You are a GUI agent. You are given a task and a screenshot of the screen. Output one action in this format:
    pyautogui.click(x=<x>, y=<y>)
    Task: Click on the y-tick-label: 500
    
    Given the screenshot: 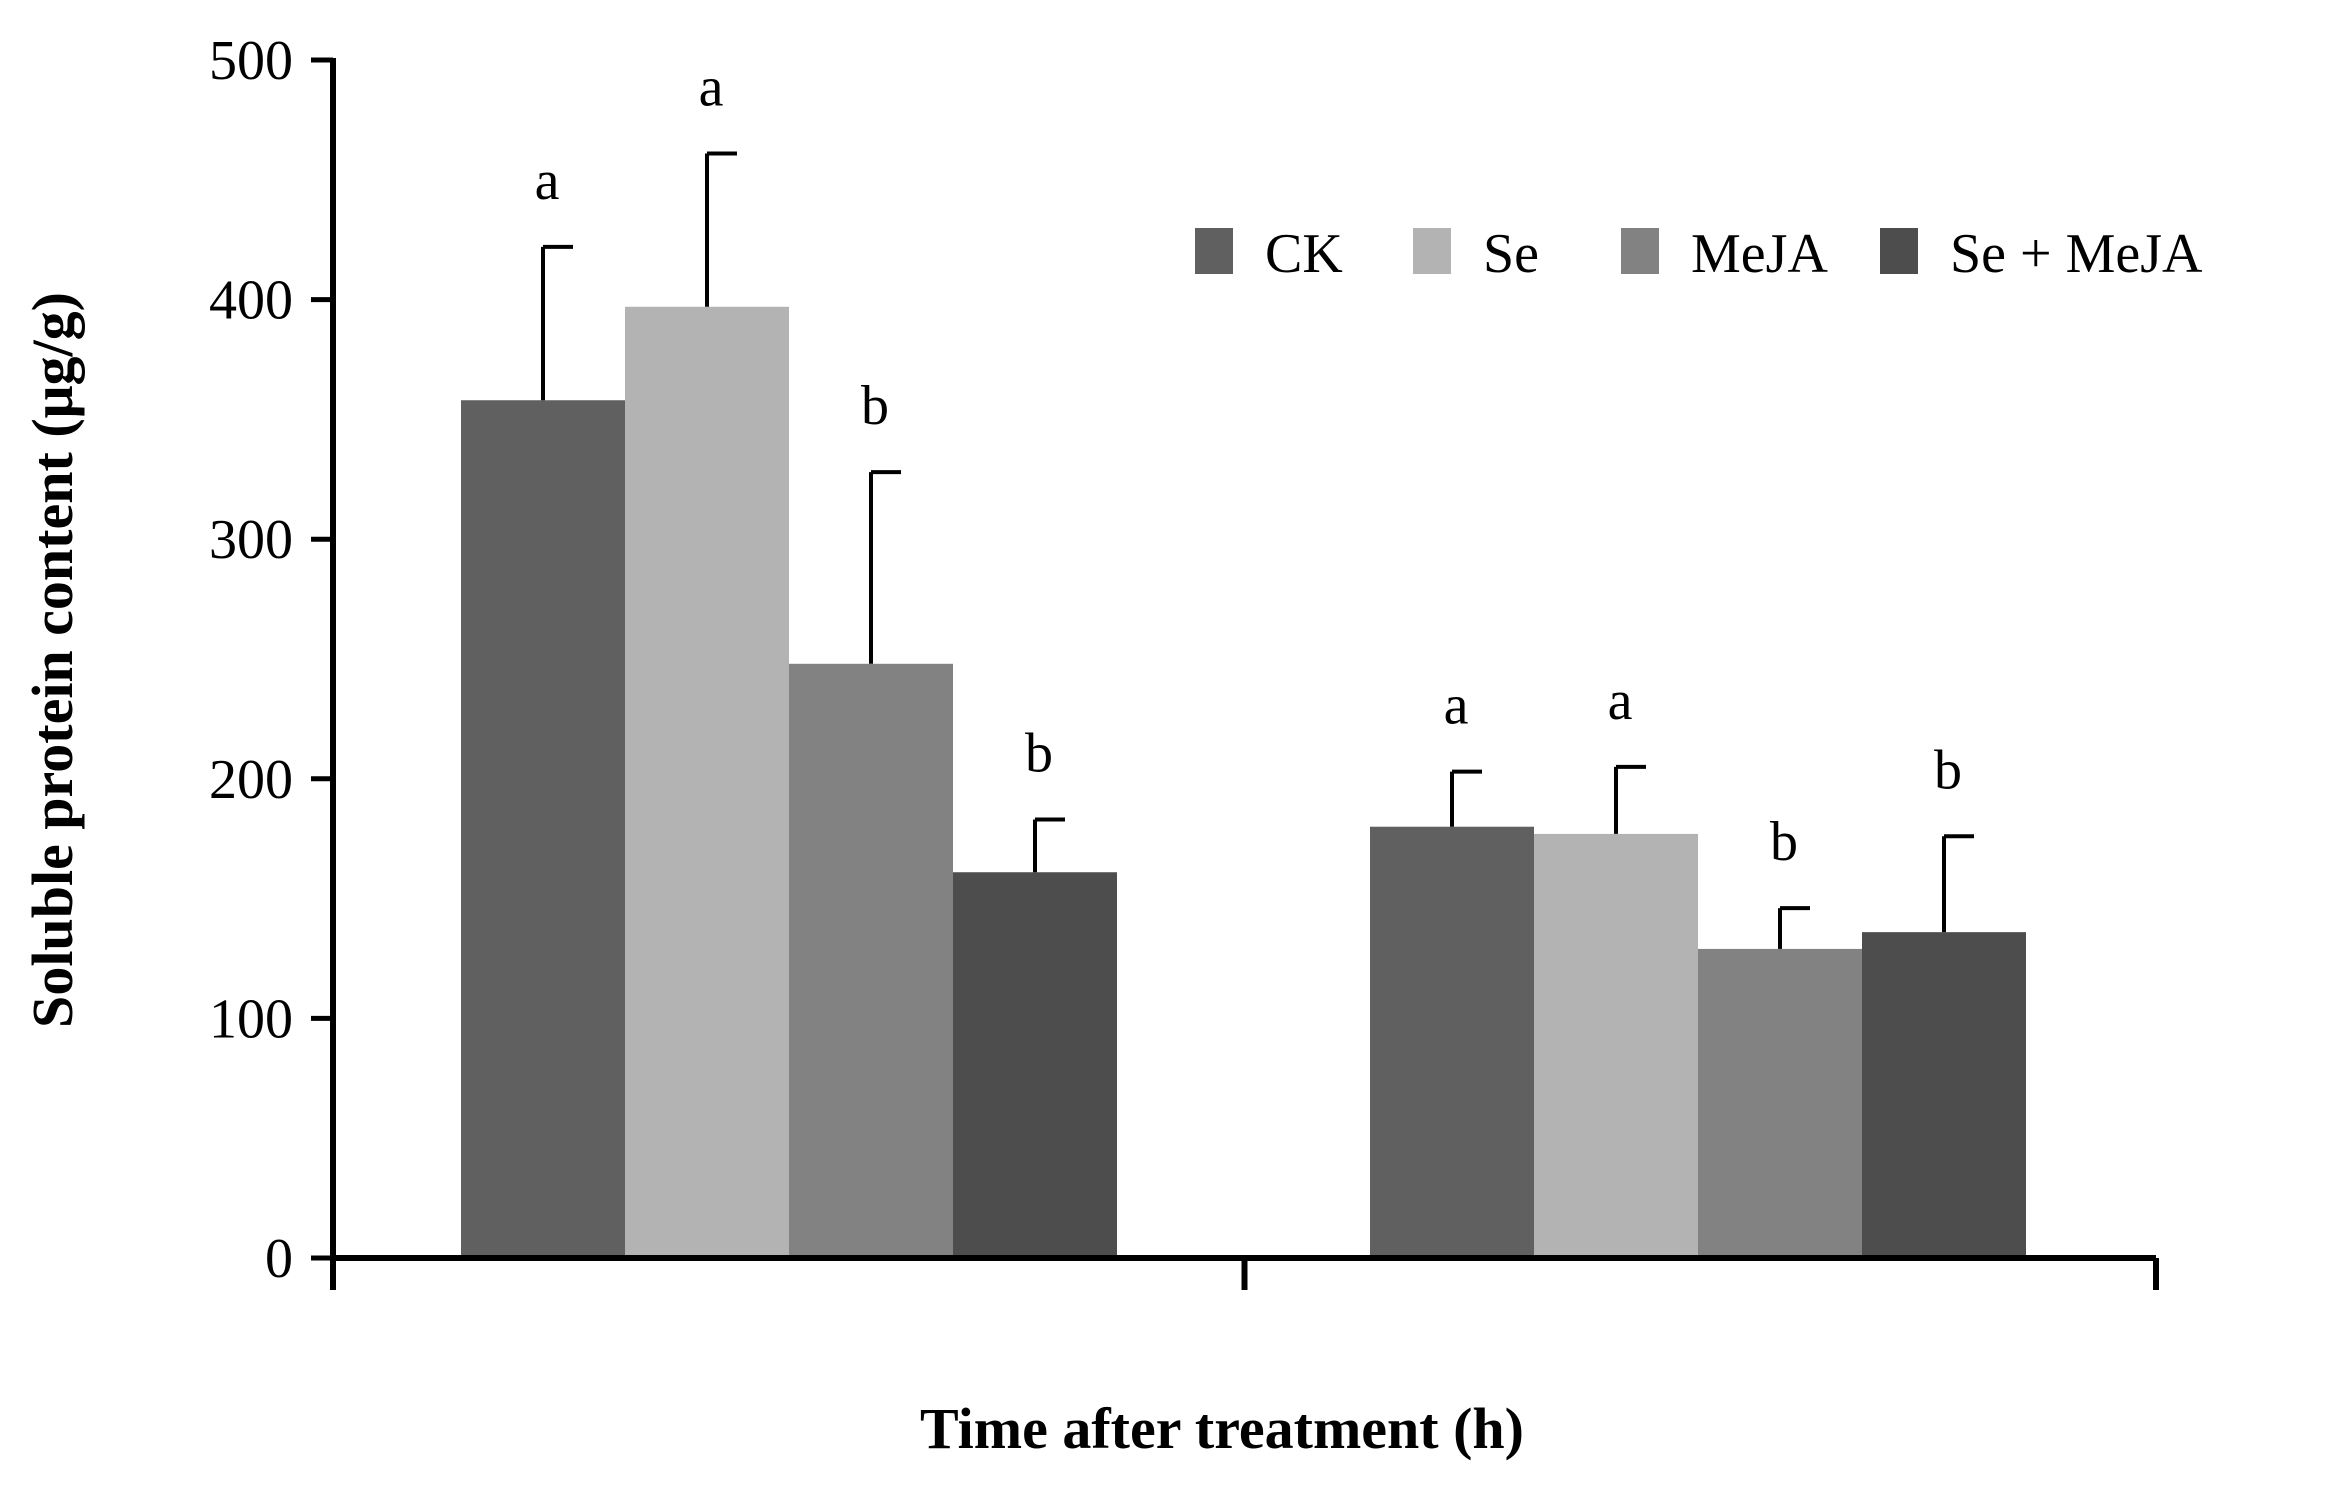 What is the action you would take?
    pyautogui.click(x=251, y=61)
    